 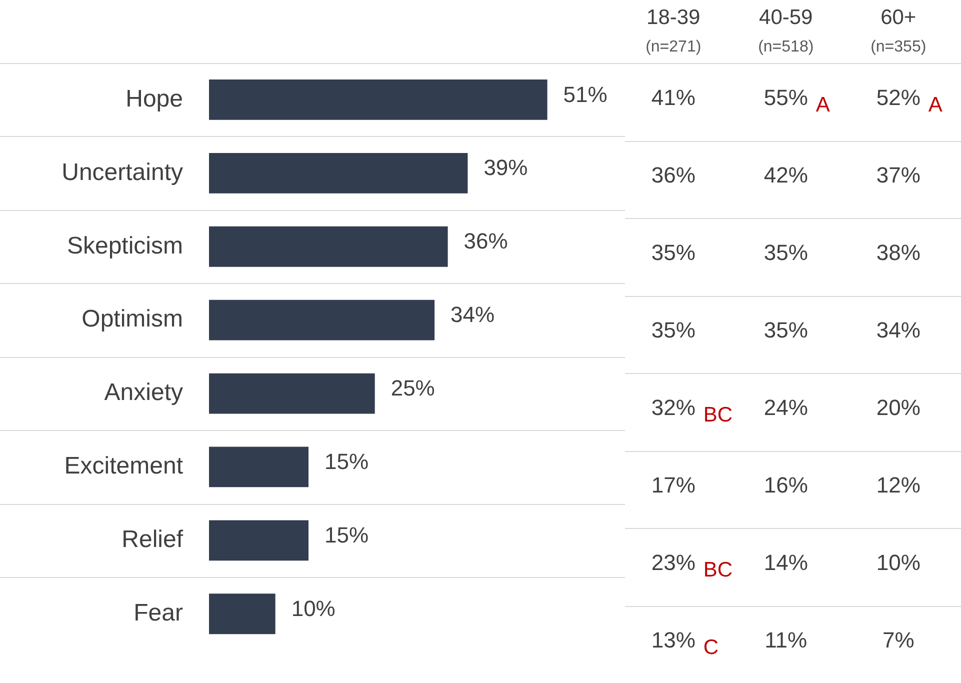 What do you see at coordinates (154, 98) in the screenshot?
I see `y-tick-label: Hope` at bounding box center [154, 98].